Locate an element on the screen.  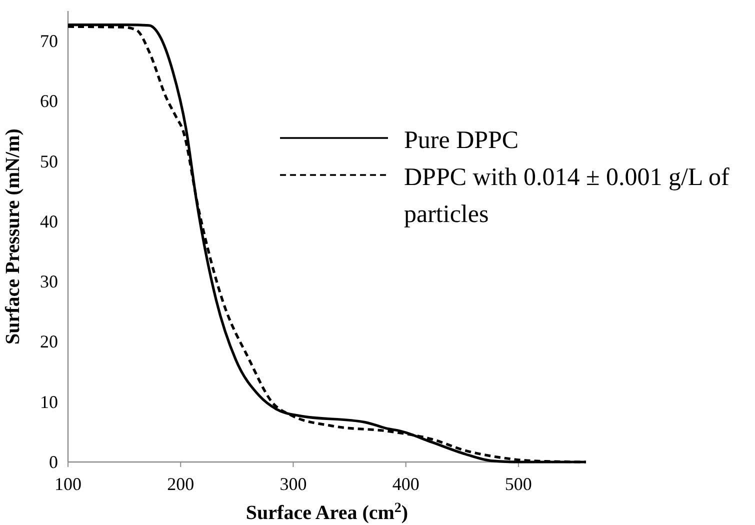
y-tick-label: 50 is located at coordinates (49, 161).